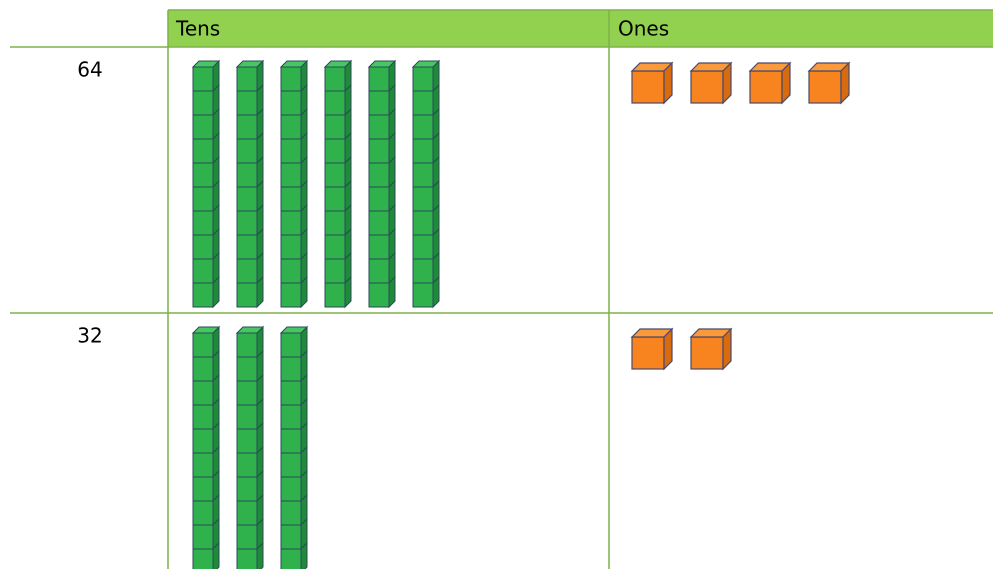 Image resolution: width=993 pixels, height=569 pixels. Describe the element at coordinates (89, 70) in the screenshot. I see `row-number: 64` at that location.